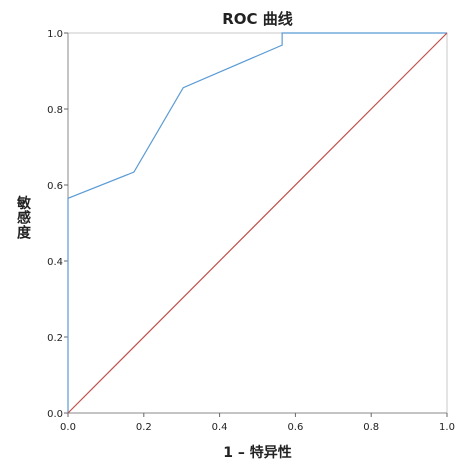 Image resolution: width=462 pixels, height=467 pixels. Describe the element at coordinates (257, 452) in the screenshot. I see `x-axis-title: 1 – 特异性` at that location.